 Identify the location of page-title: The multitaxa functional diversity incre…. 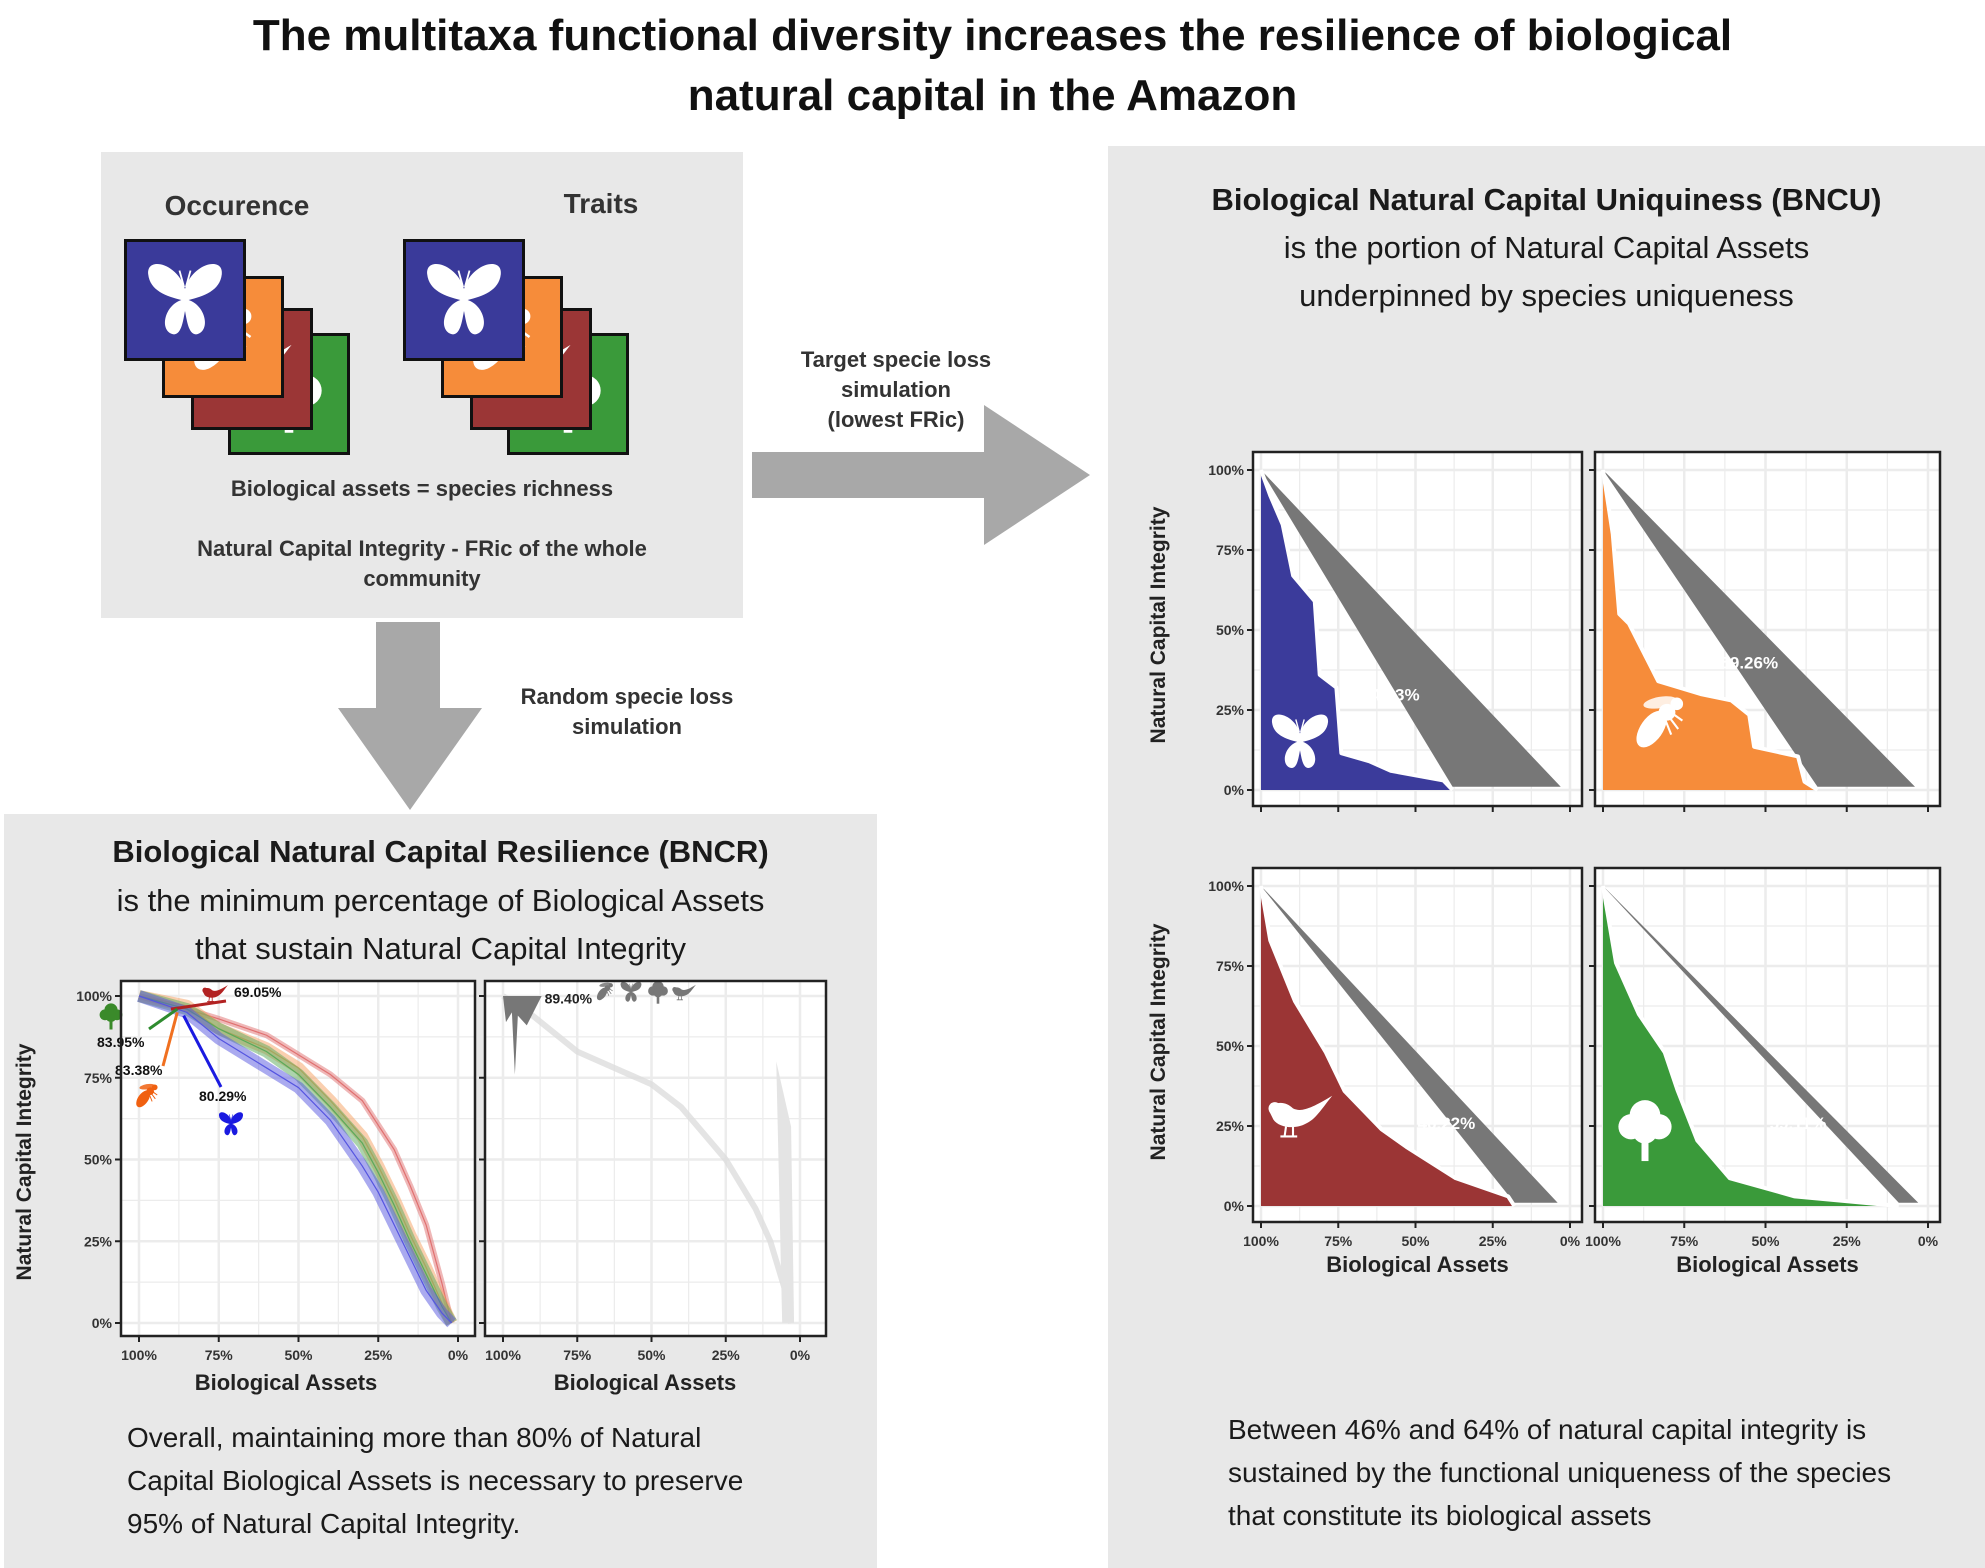
(992, 66).